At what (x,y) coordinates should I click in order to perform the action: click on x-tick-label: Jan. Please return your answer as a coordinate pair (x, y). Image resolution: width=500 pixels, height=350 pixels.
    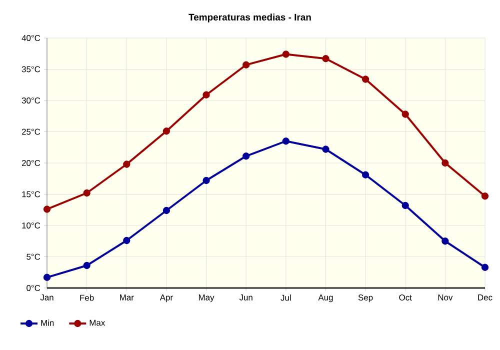
    Looking at the image, I should click on (47, 297).